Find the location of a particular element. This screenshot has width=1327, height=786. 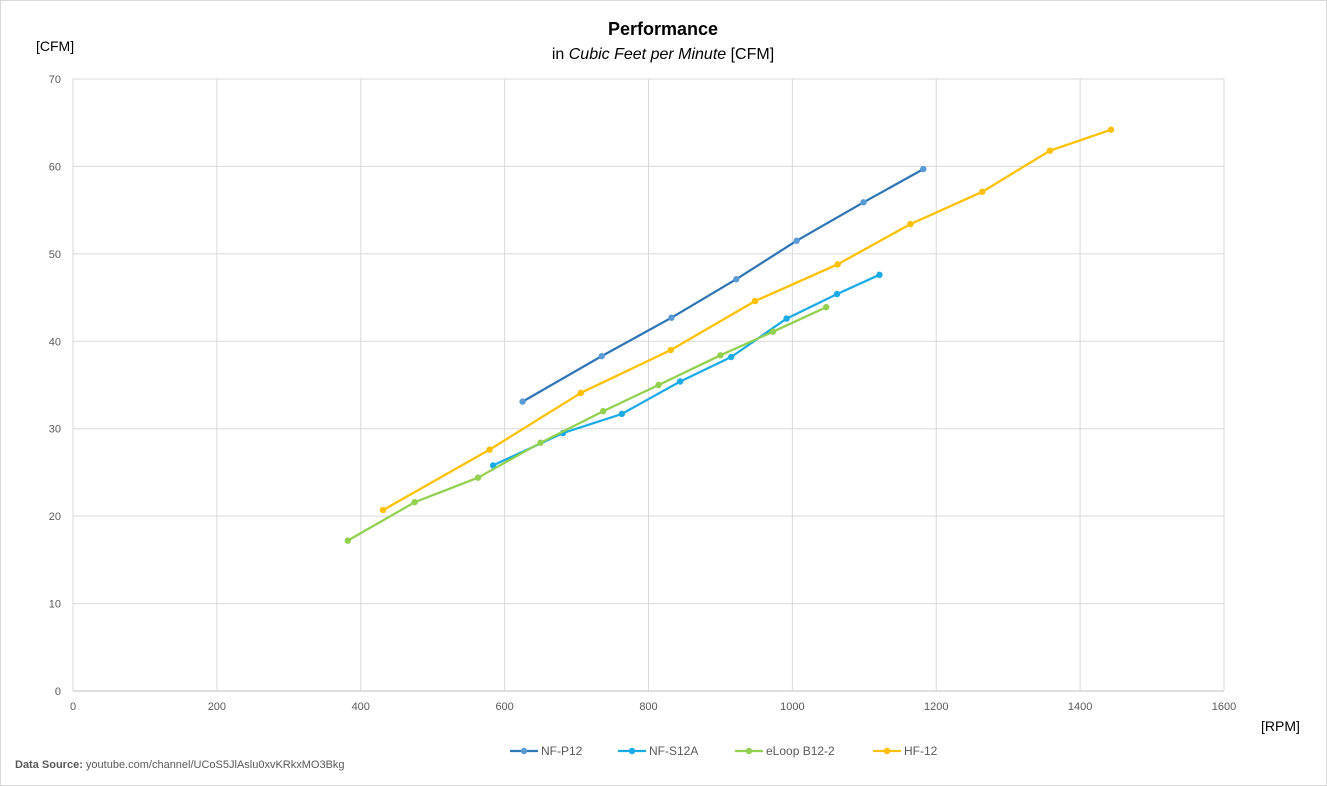

x-tick-label: 1600 is located at coordinates (1224, 707).